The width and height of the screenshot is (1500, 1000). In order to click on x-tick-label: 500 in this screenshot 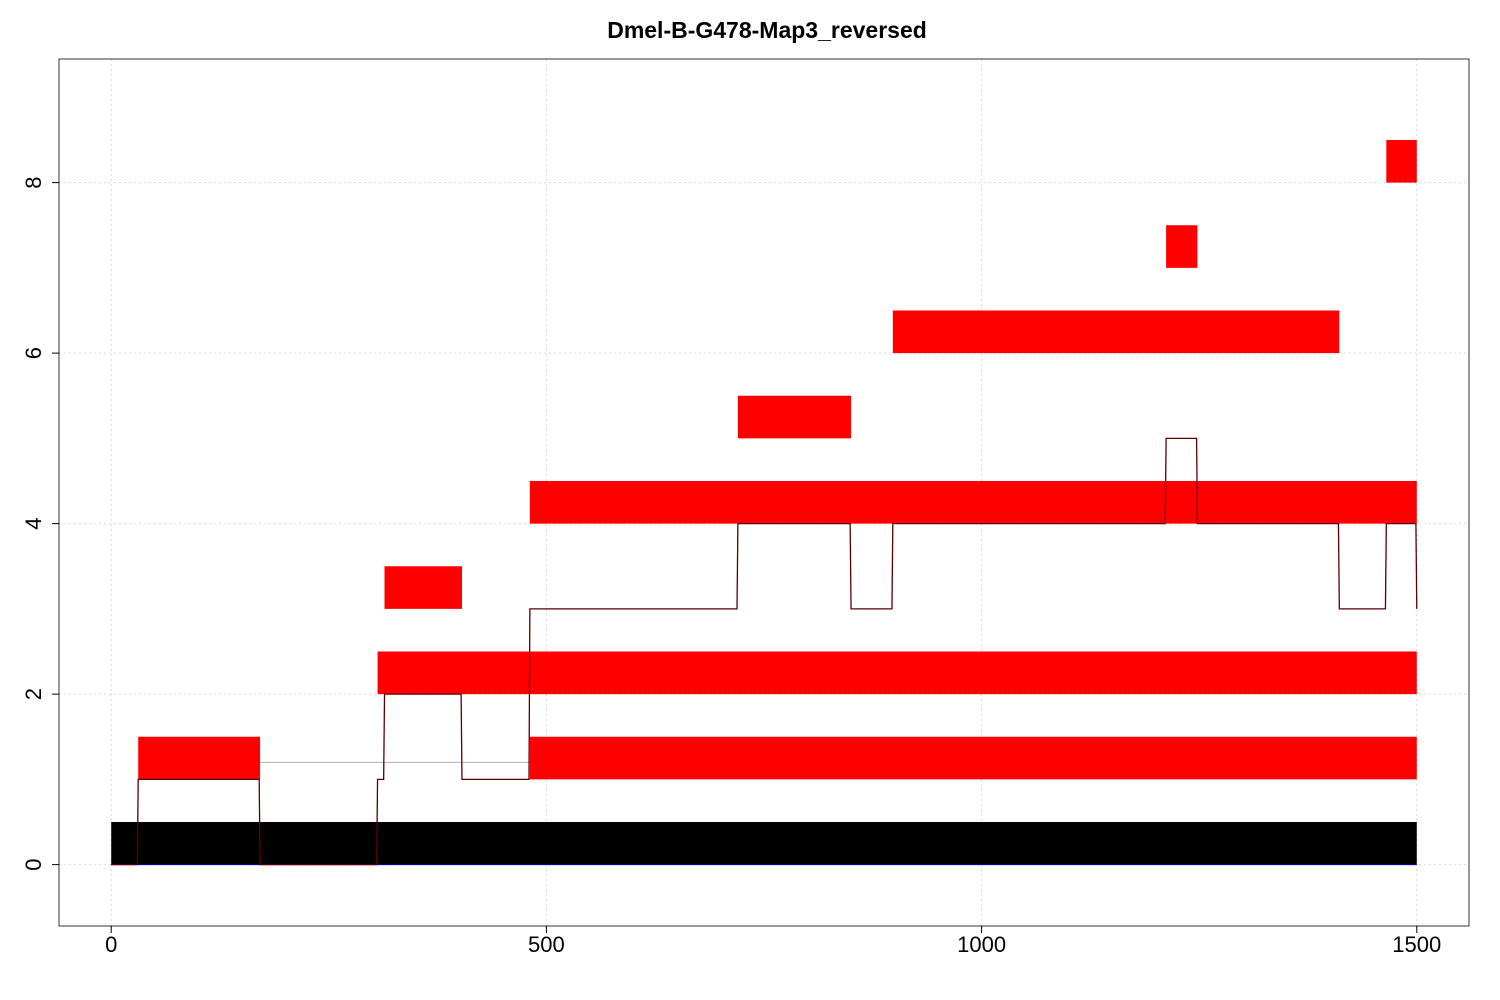, I will do `click(546, 944)`.